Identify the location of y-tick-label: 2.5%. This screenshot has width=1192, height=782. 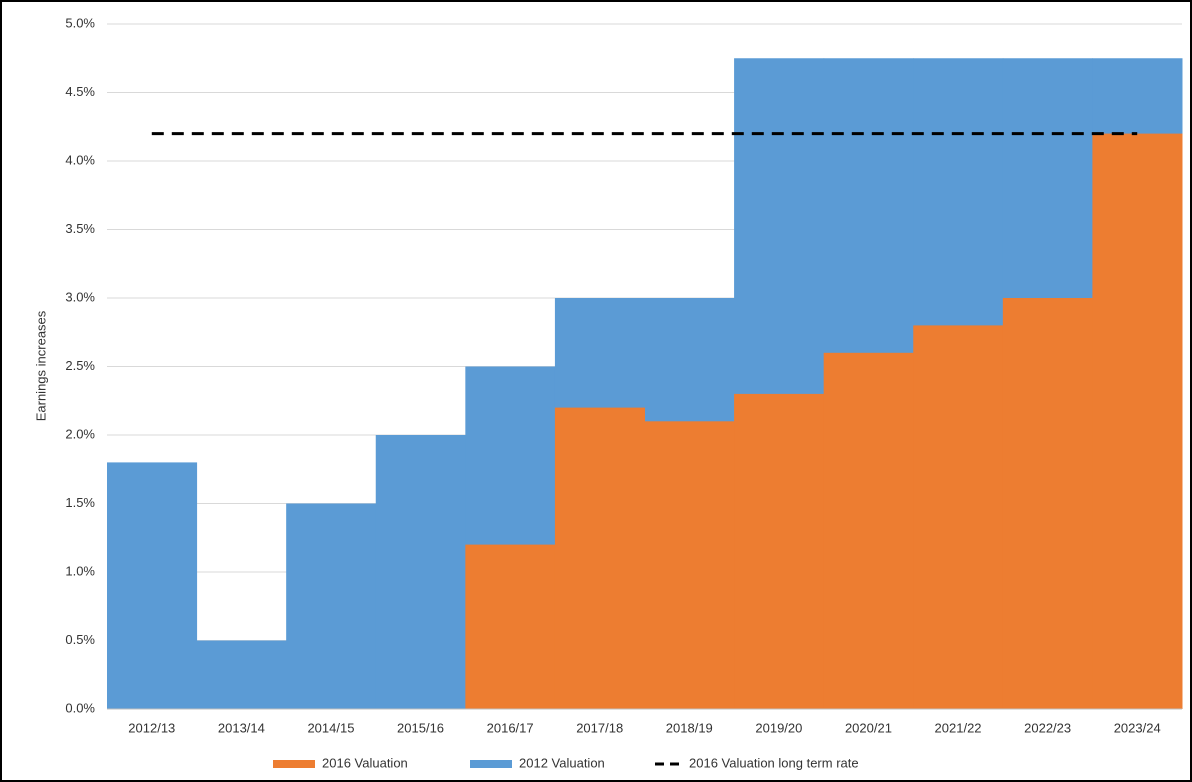
(80, 365).